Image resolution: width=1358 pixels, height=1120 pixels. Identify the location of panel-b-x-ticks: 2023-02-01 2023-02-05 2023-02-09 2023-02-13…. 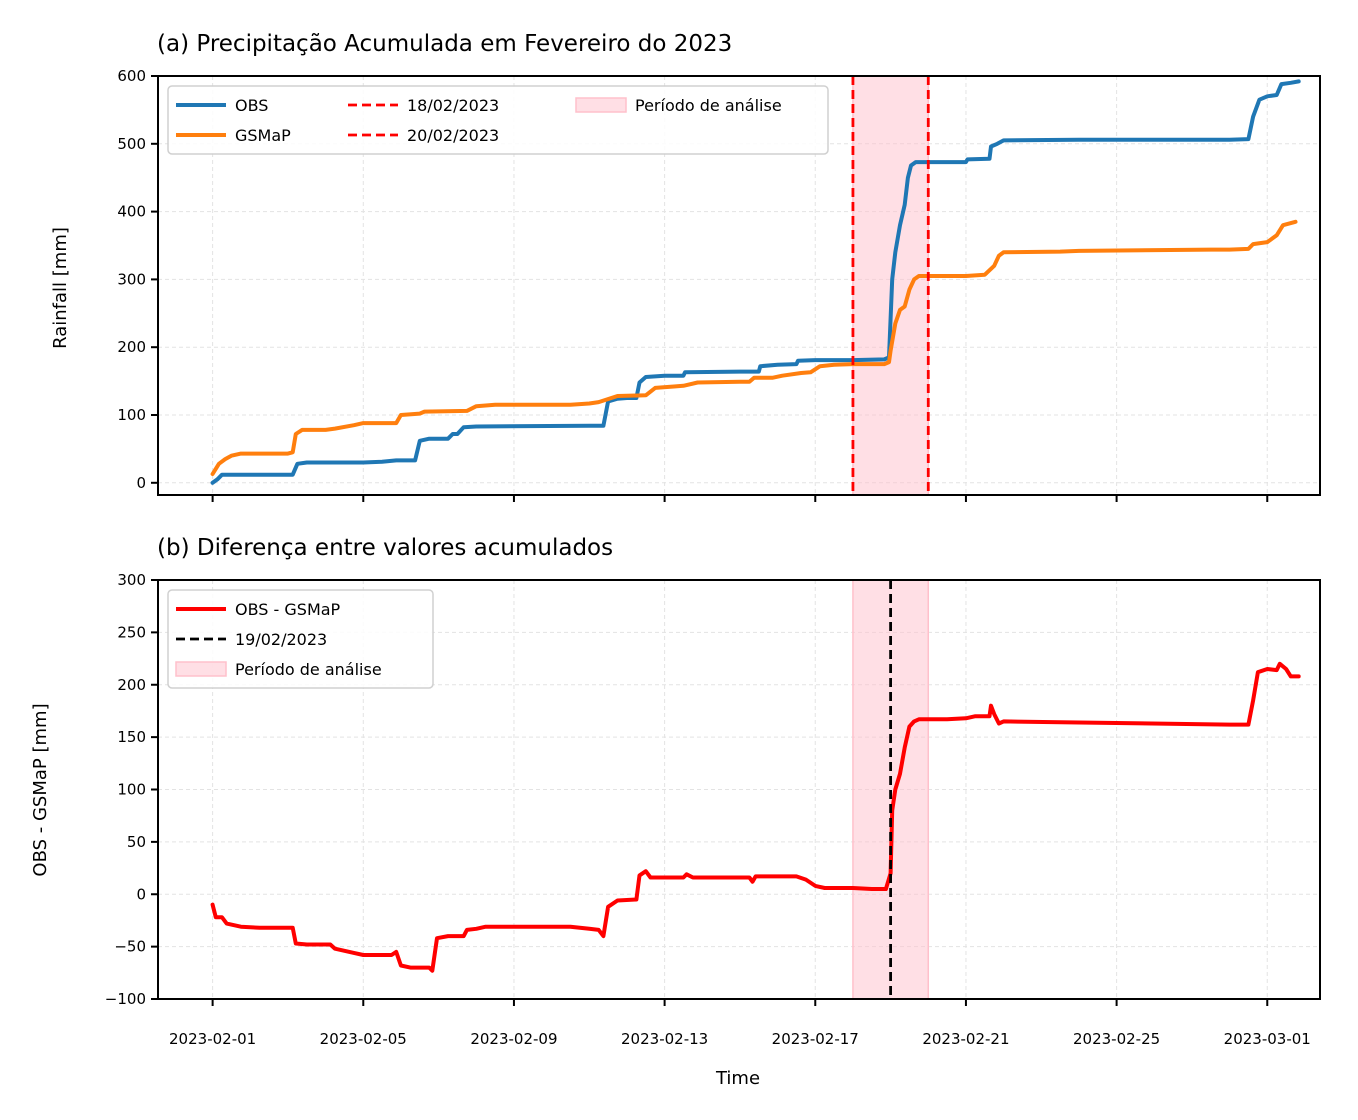
(740, 1023).